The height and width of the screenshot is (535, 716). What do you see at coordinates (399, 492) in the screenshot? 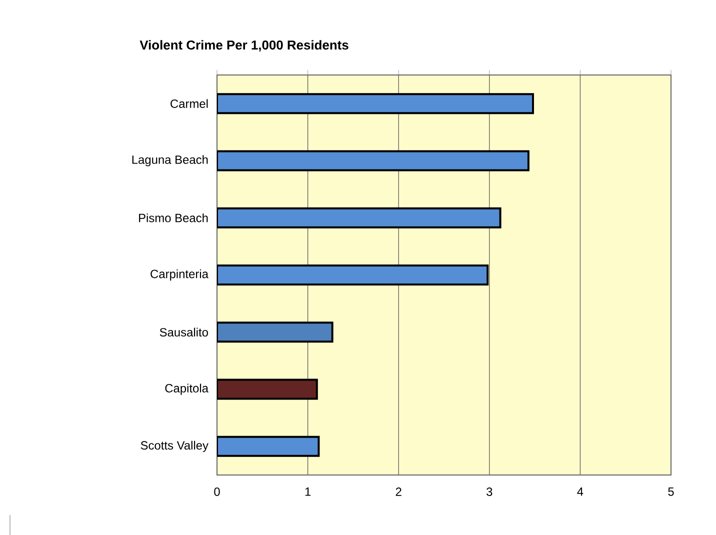
I see `x-tick-label: 2` at bounding box center [399, 492].